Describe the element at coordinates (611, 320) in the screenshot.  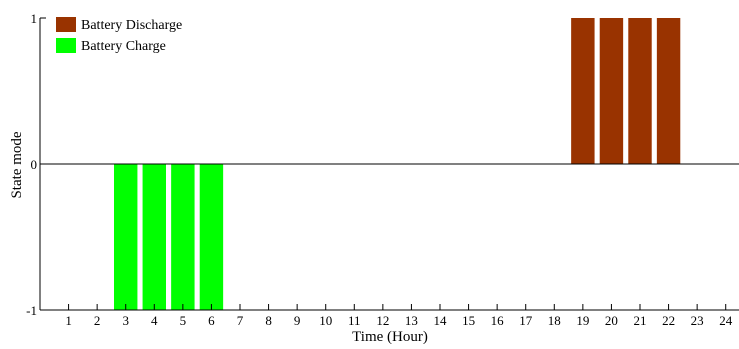
I see `x-tick-label-20: 20` at that location.